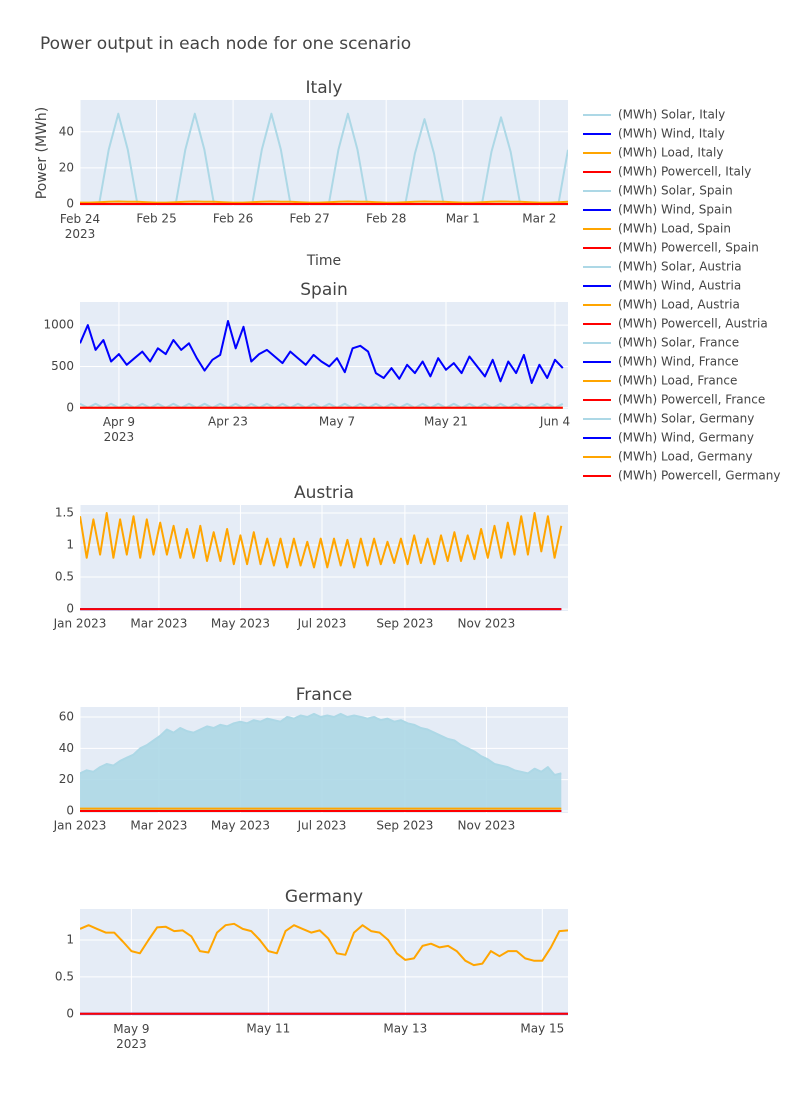 This screenshot has width=800, height=1100. I want to click on subplot-title: Austria, so click(324, 493).